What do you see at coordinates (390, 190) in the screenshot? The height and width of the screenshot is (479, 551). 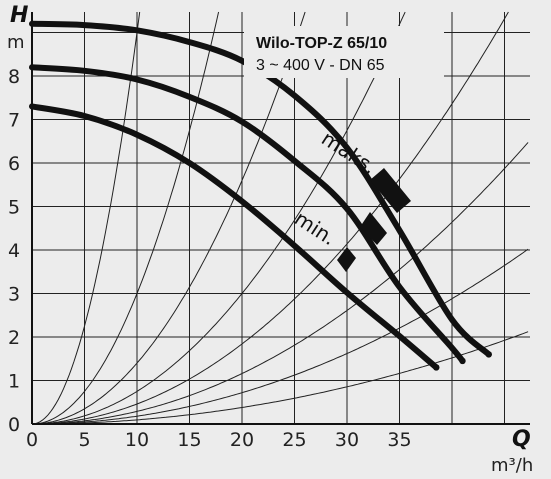 I see `marker-max` at bounding box center [390, 190].